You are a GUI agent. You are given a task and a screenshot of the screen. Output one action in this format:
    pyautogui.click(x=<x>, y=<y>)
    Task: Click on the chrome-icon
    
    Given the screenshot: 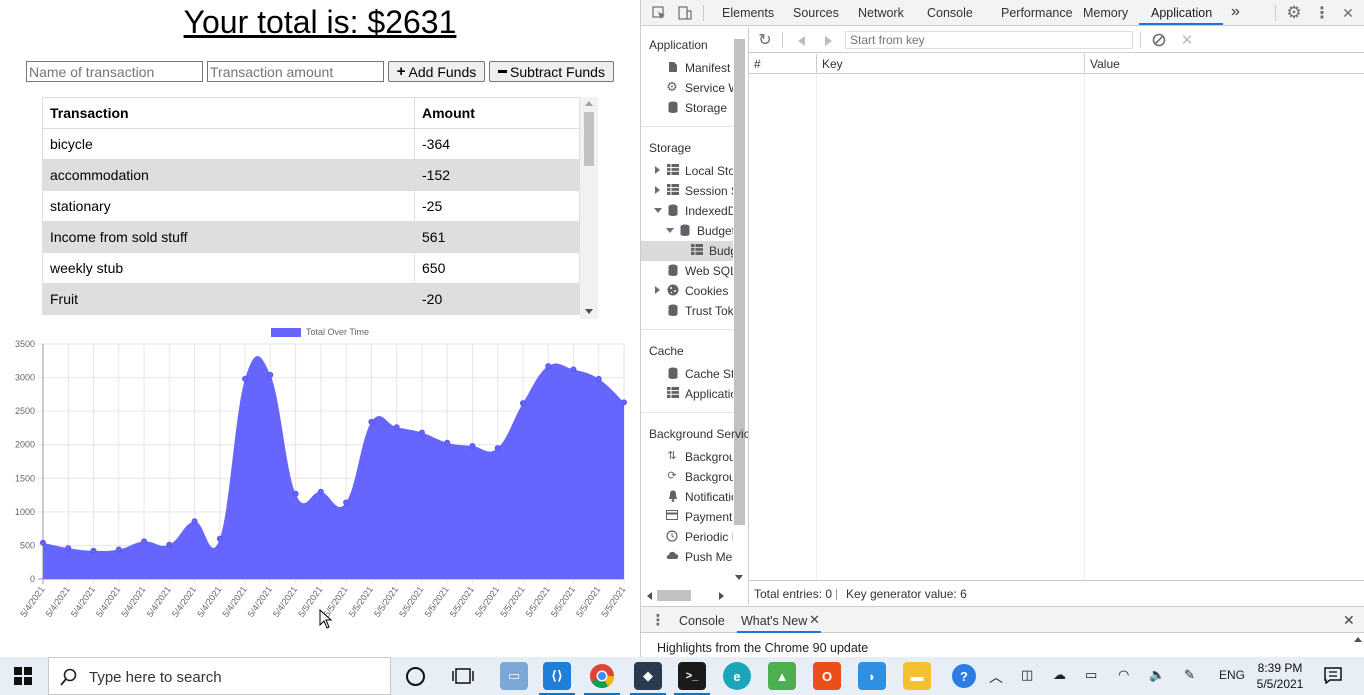 What is the action you would take?
    pyautogui.click(x=602, y=676)
    